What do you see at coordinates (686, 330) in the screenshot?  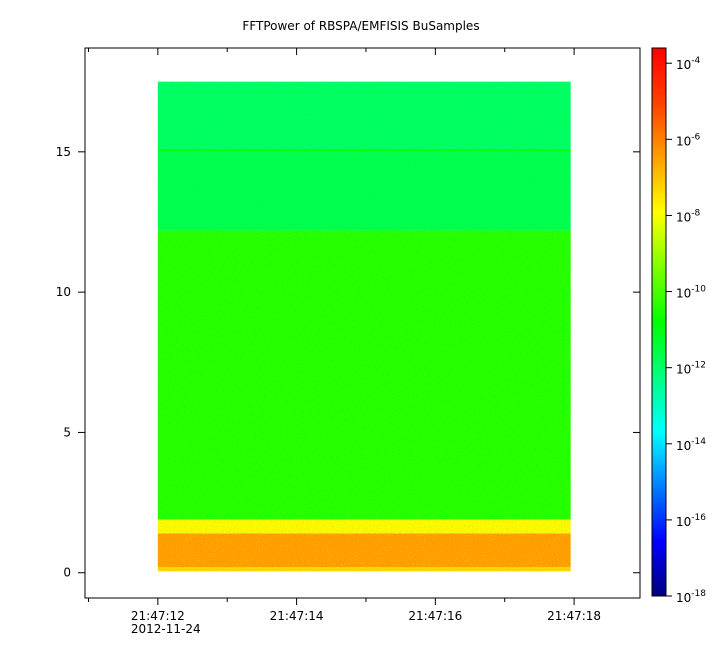 I see `colorbar-axis: 10⁻⁴ 10⁻⁶ 10⁻⁸ 10⁻¹⁰ 10⁻¹² 10⁻¹⁴ 10⁻¹⁶ 10⁻¹⁸` at bounding box center [686, 330].